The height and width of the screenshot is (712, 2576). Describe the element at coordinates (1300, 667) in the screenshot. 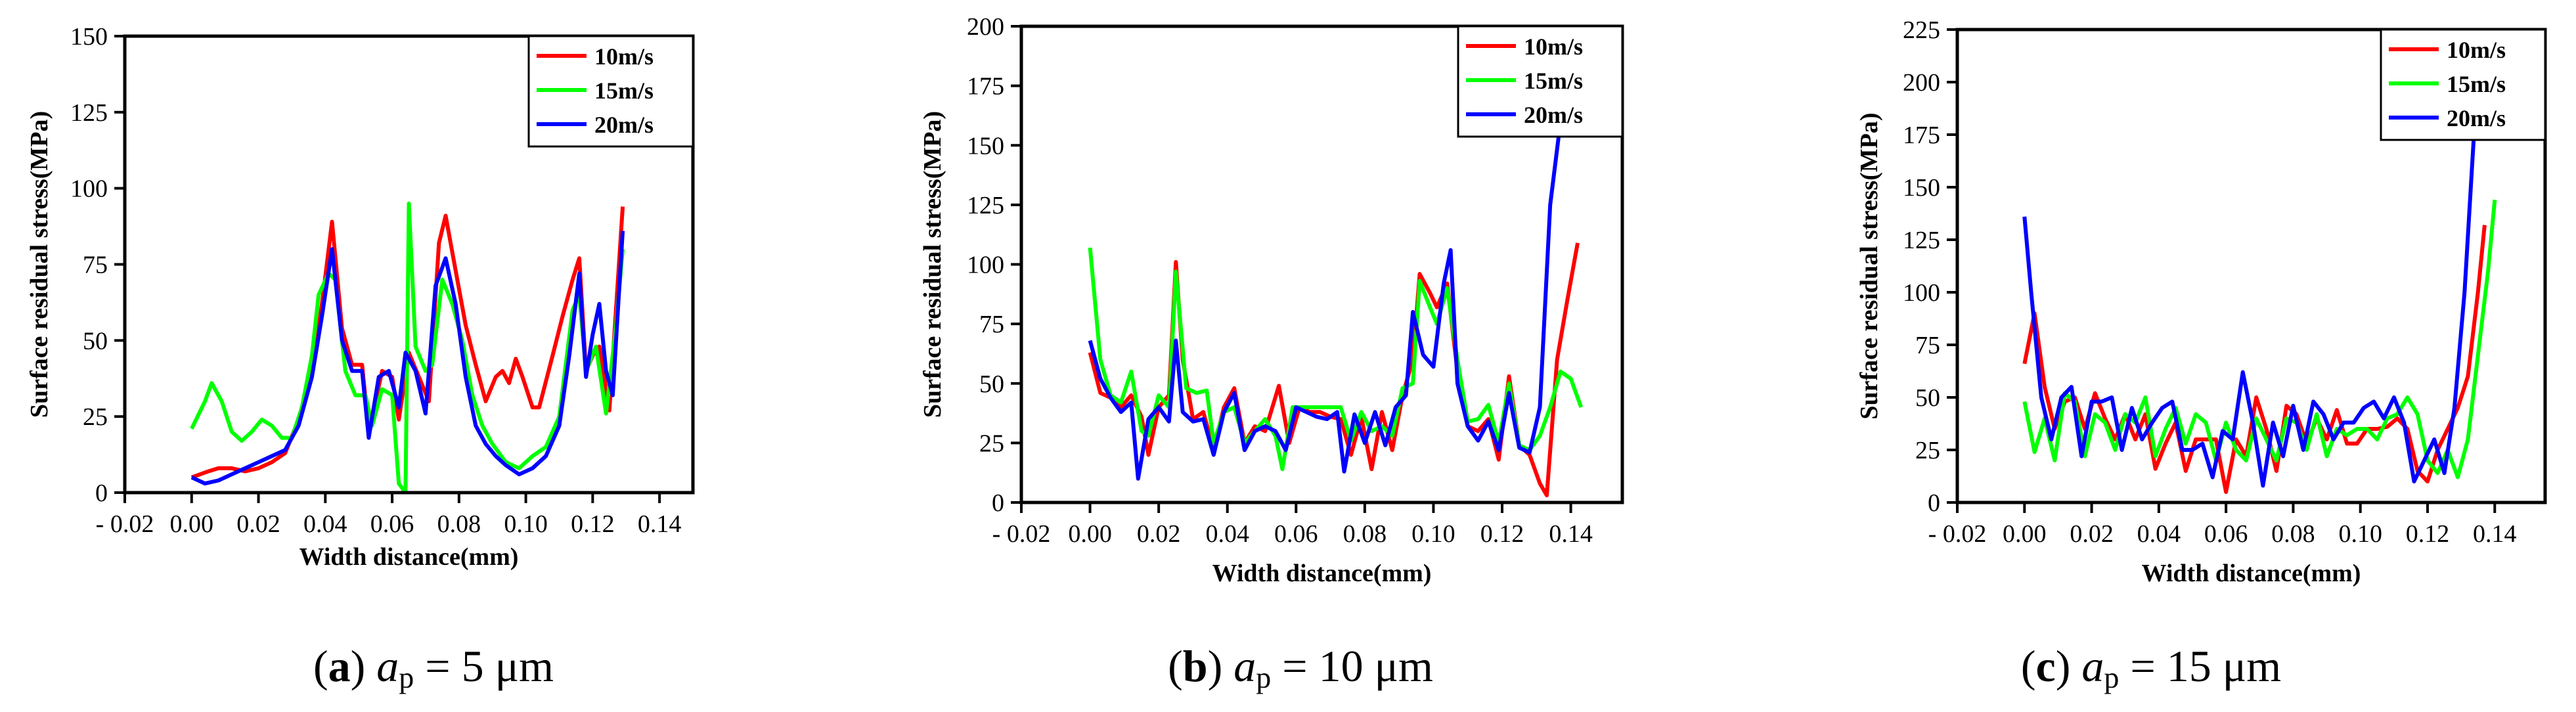

I see `caption-b: (b) ap = 10 μm` at that location.